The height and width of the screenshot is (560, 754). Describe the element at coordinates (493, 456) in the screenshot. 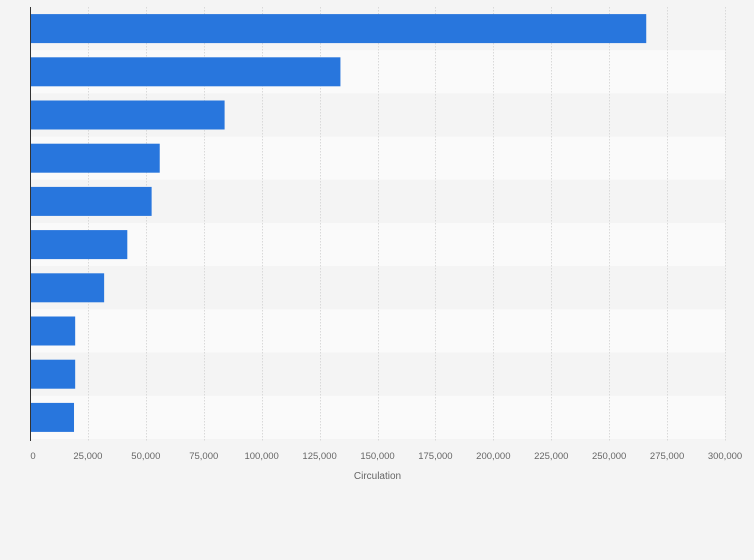

I see `x-tick-label: 200,000` at that location.